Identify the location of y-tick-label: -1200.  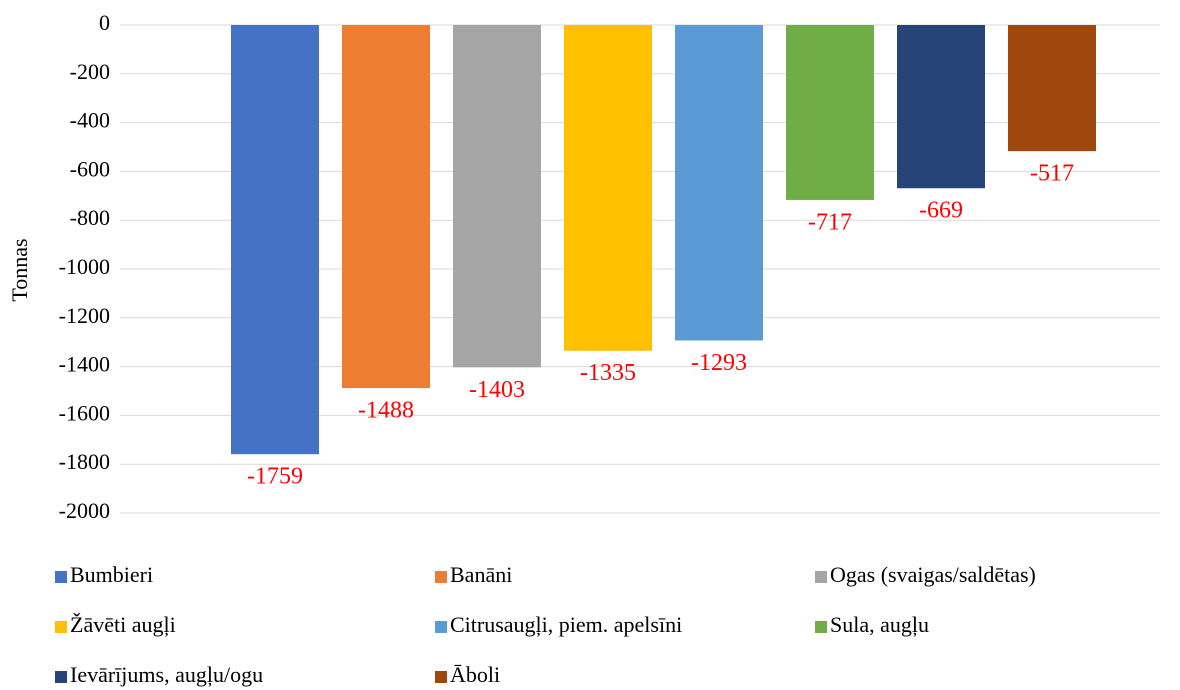
(84, 315).